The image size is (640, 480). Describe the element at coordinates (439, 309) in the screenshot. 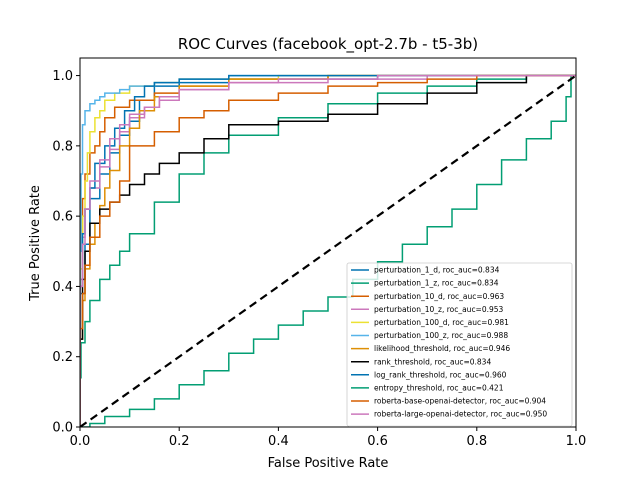

I see `legend-label: perturbation_10_z, roc_auc=0.953` at that location.